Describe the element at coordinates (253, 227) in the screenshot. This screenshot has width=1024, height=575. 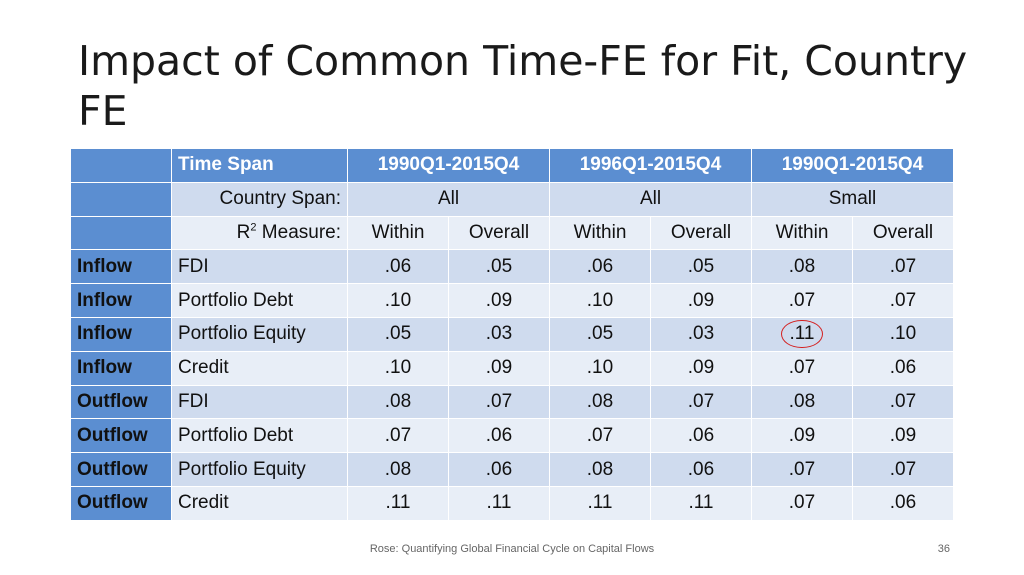
I see `r2-label-sup: 2` at that location.